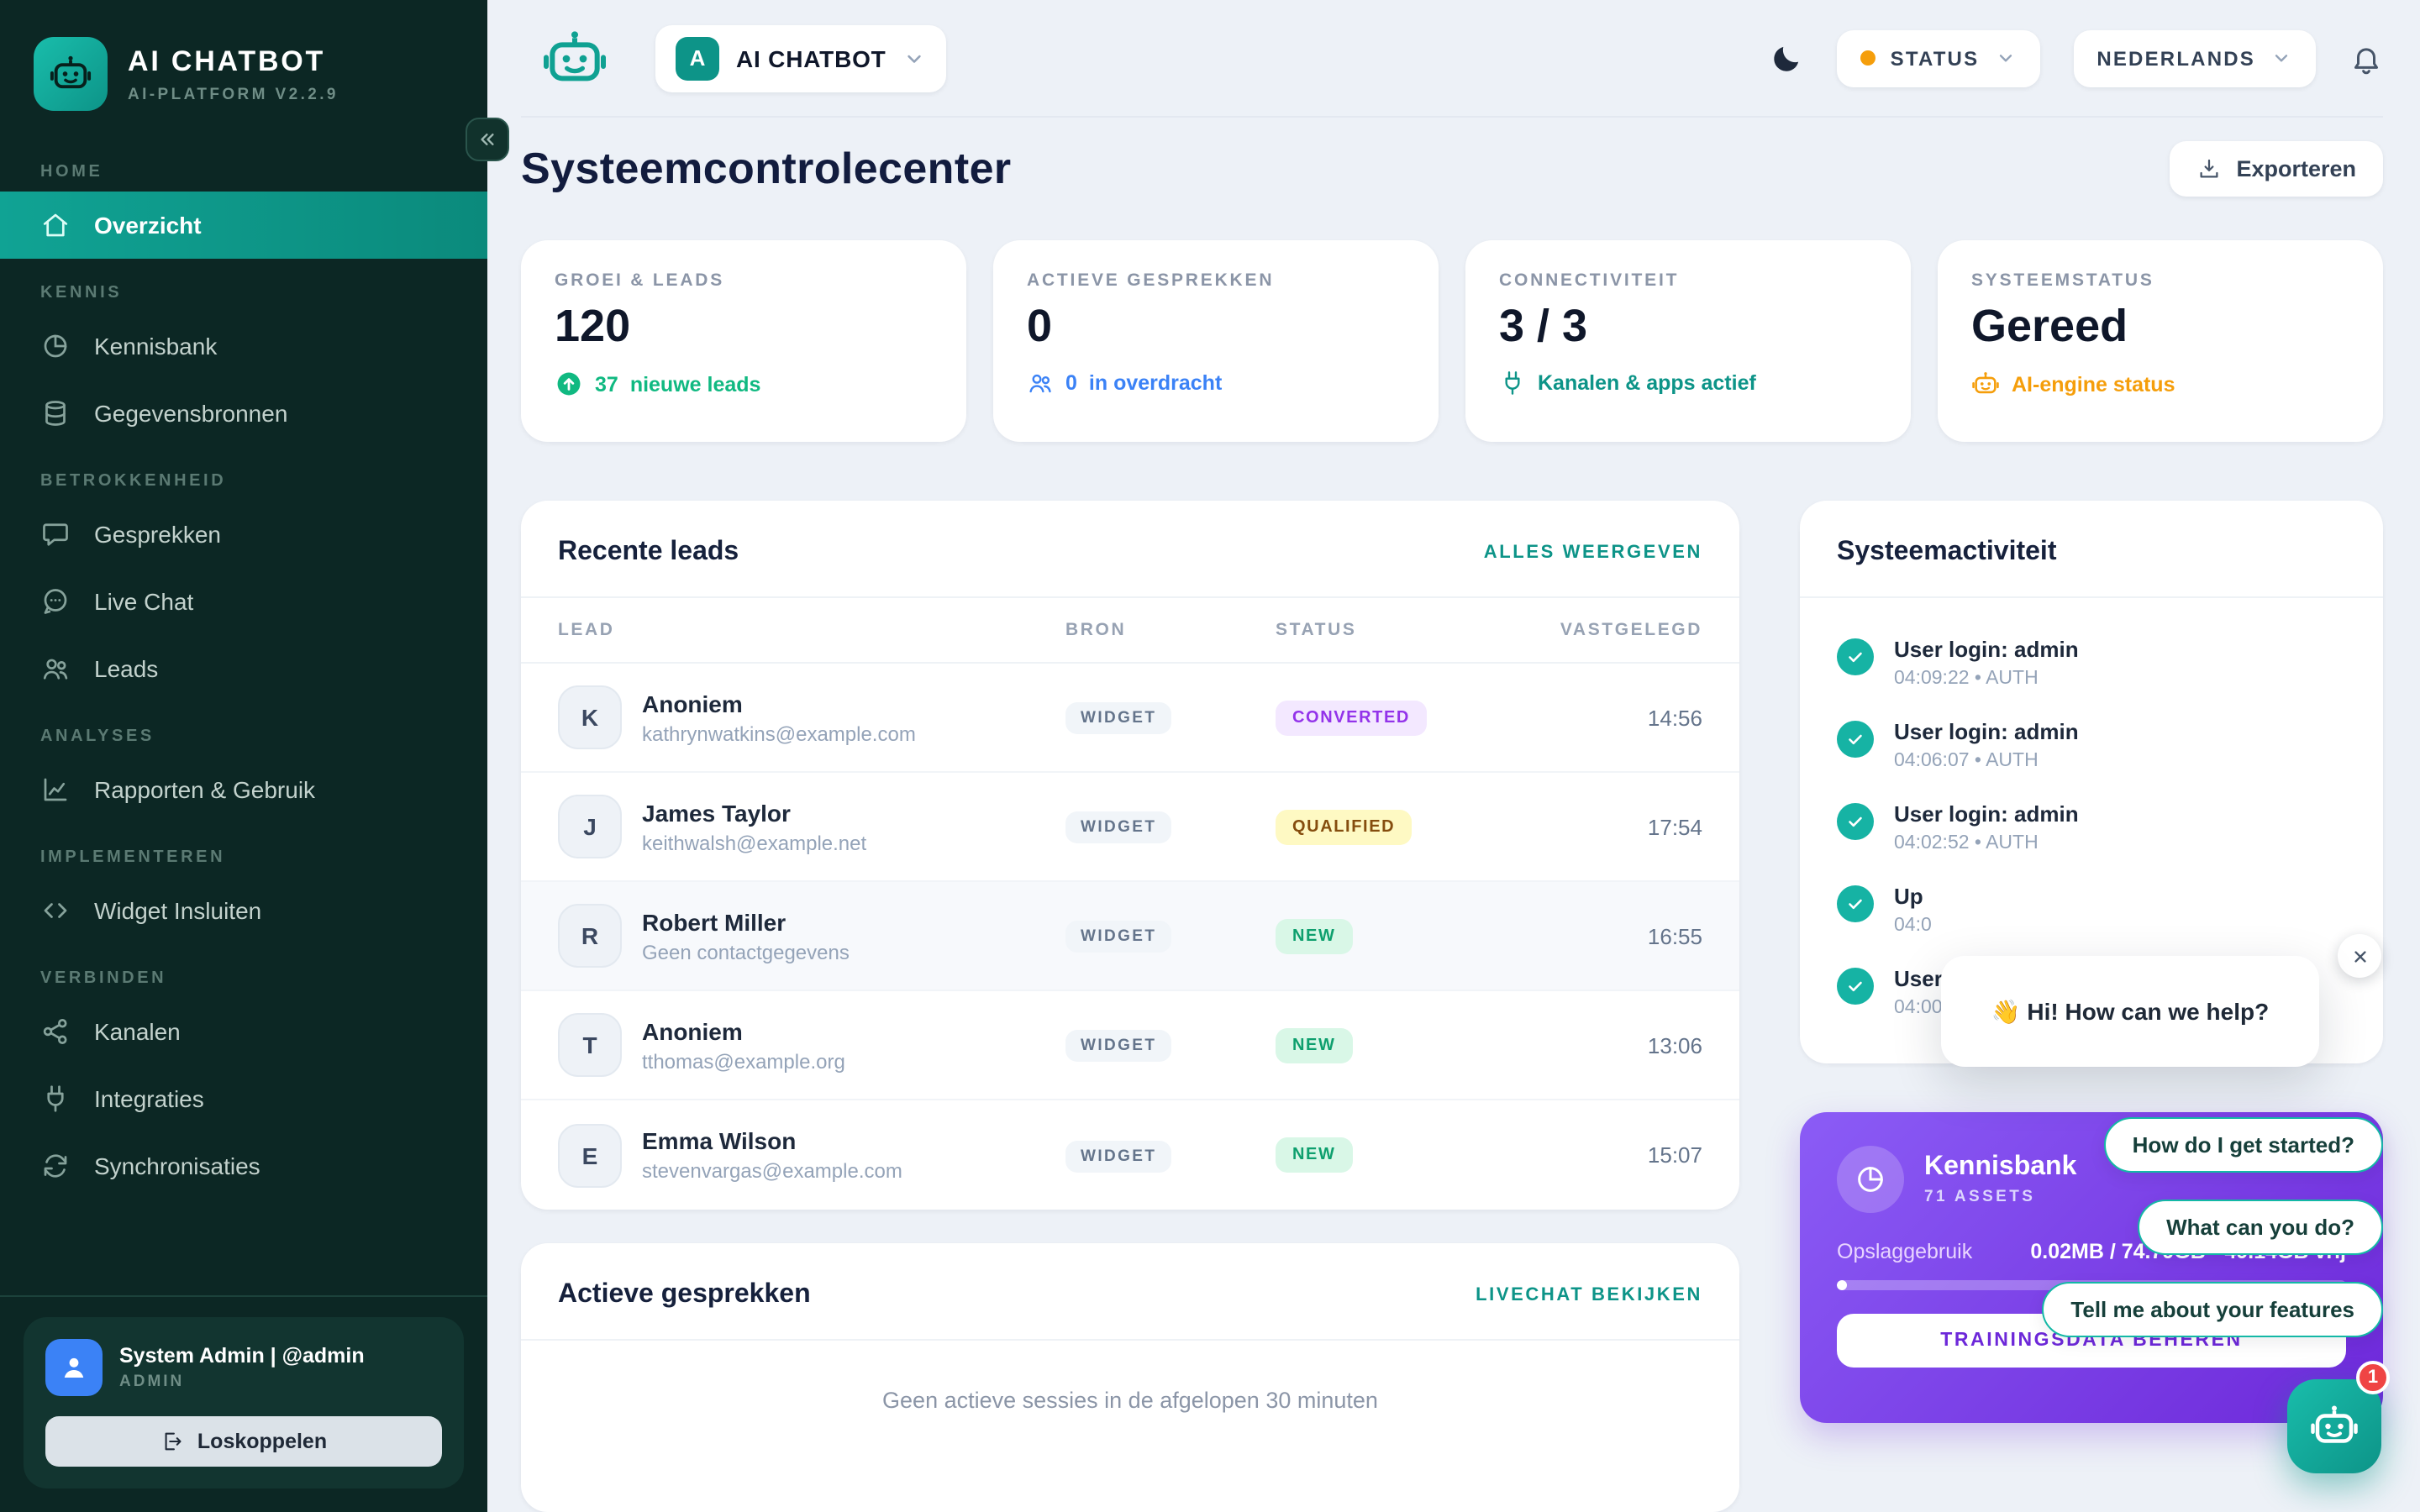 The width and height of the screenshot is (2420, 1512). I want to click on status-badge: CONVERTED, so click(1351, 717).